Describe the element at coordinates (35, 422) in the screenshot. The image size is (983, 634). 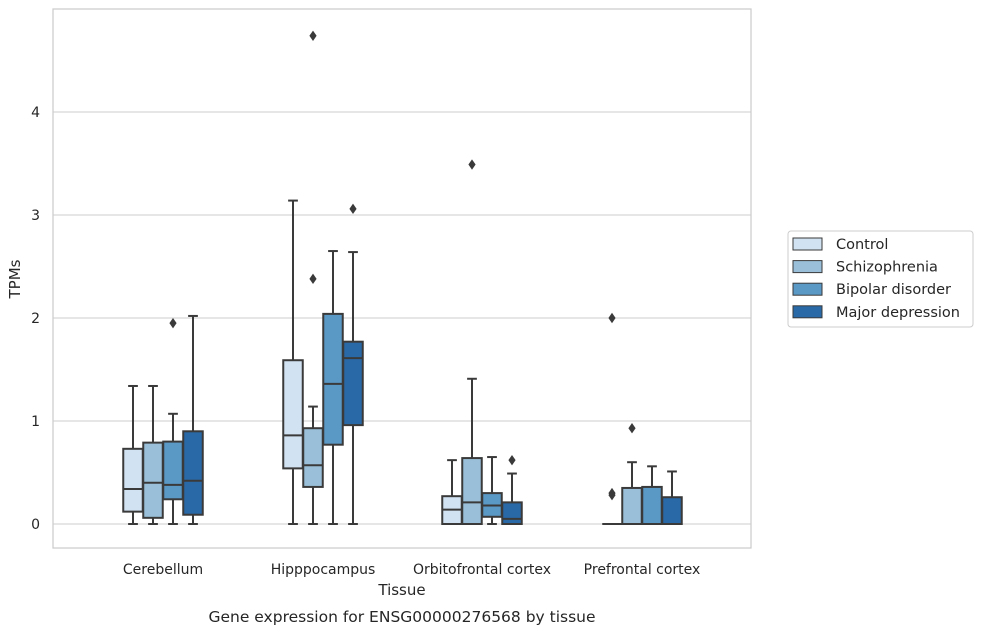
I see `y-tick-label: 1` at that location.